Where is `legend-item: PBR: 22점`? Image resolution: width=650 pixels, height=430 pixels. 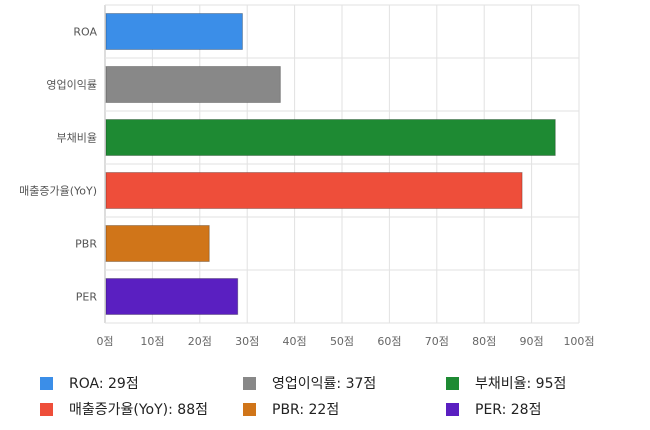
legend-item: PBR: 22점 is located at coordinates (291, 409).